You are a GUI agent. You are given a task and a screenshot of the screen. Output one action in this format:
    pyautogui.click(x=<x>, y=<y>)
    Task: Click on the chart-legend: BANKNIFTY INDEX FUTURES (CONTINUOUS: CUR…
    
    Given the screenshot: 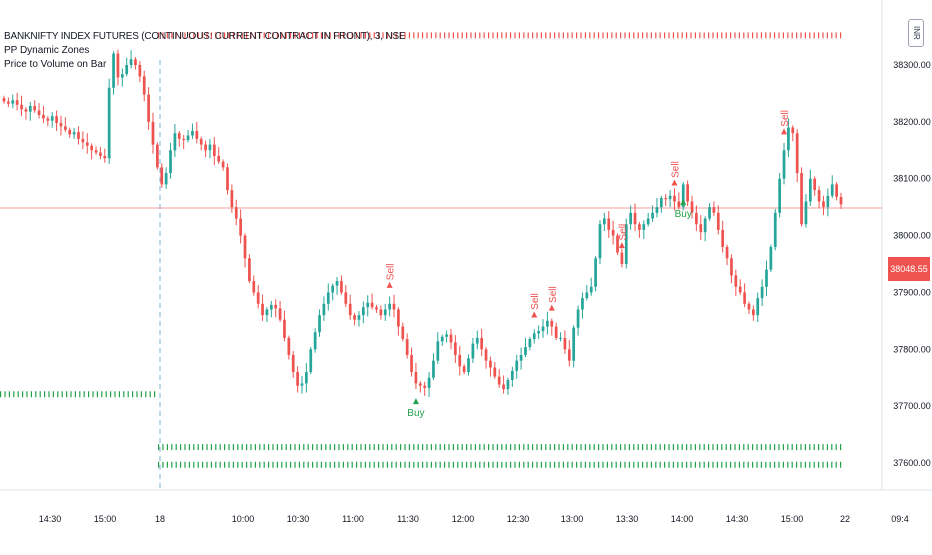 What is the action you would take?
    pyautogui.click(x=205, y=51)
    